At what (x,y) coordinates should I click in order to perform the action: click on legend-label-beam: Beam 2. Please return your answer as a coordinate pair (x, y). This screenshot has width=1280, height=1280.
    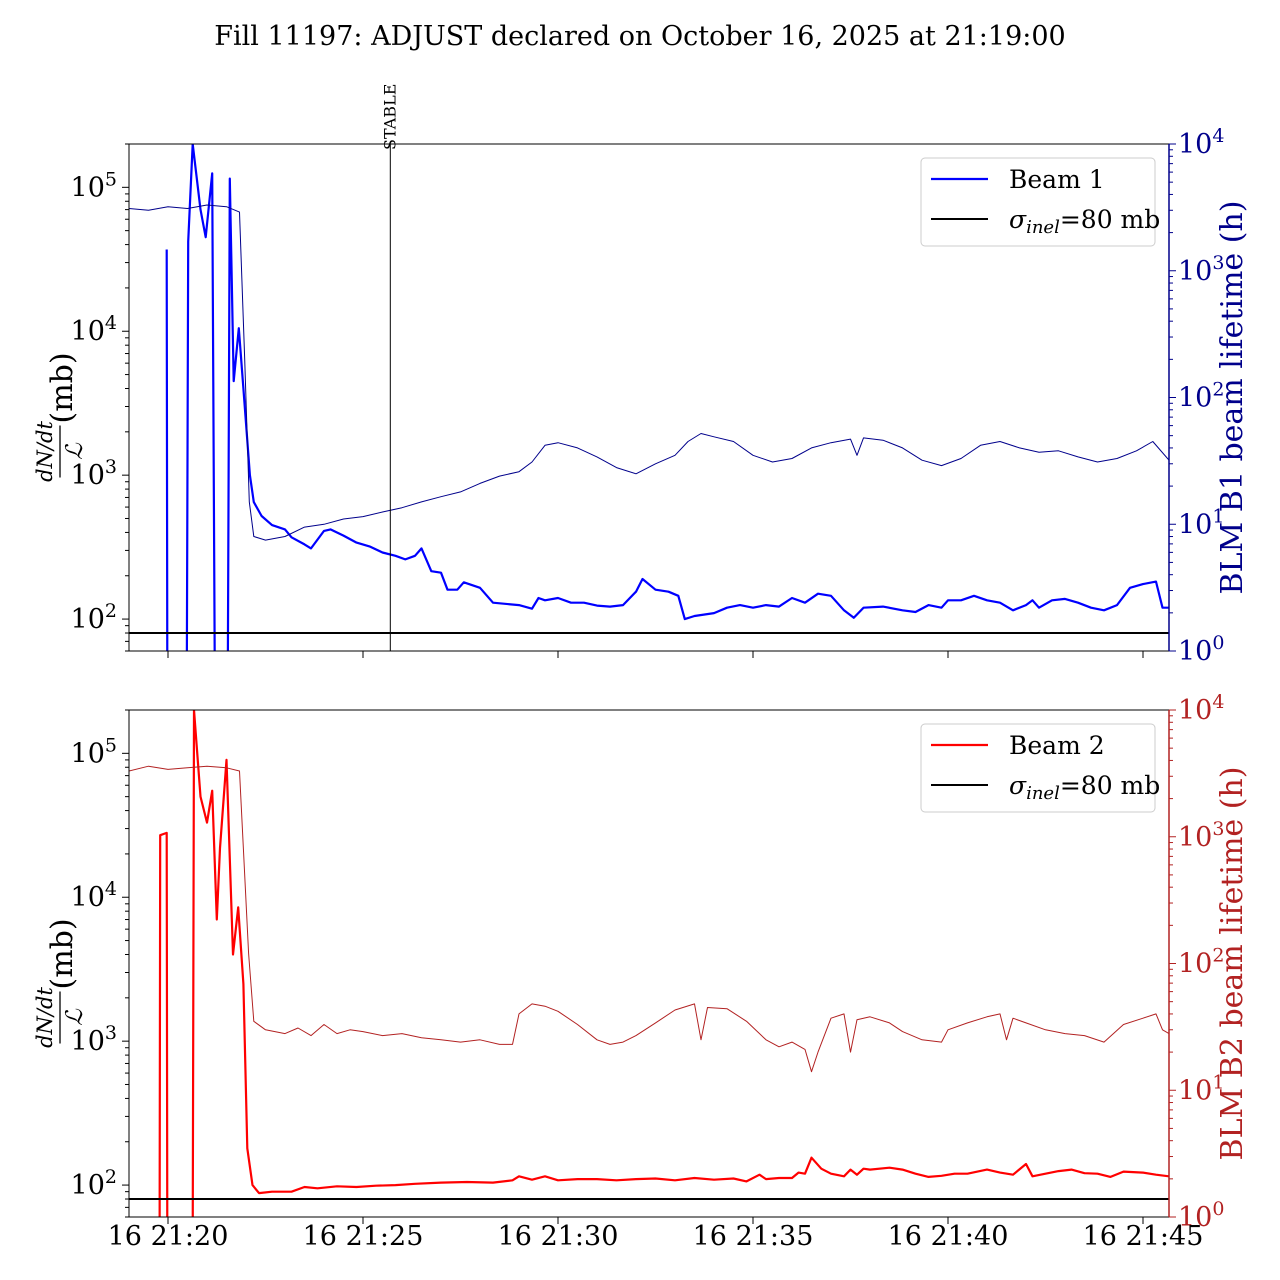
    Looking at the image, I should click on (1057, 745).